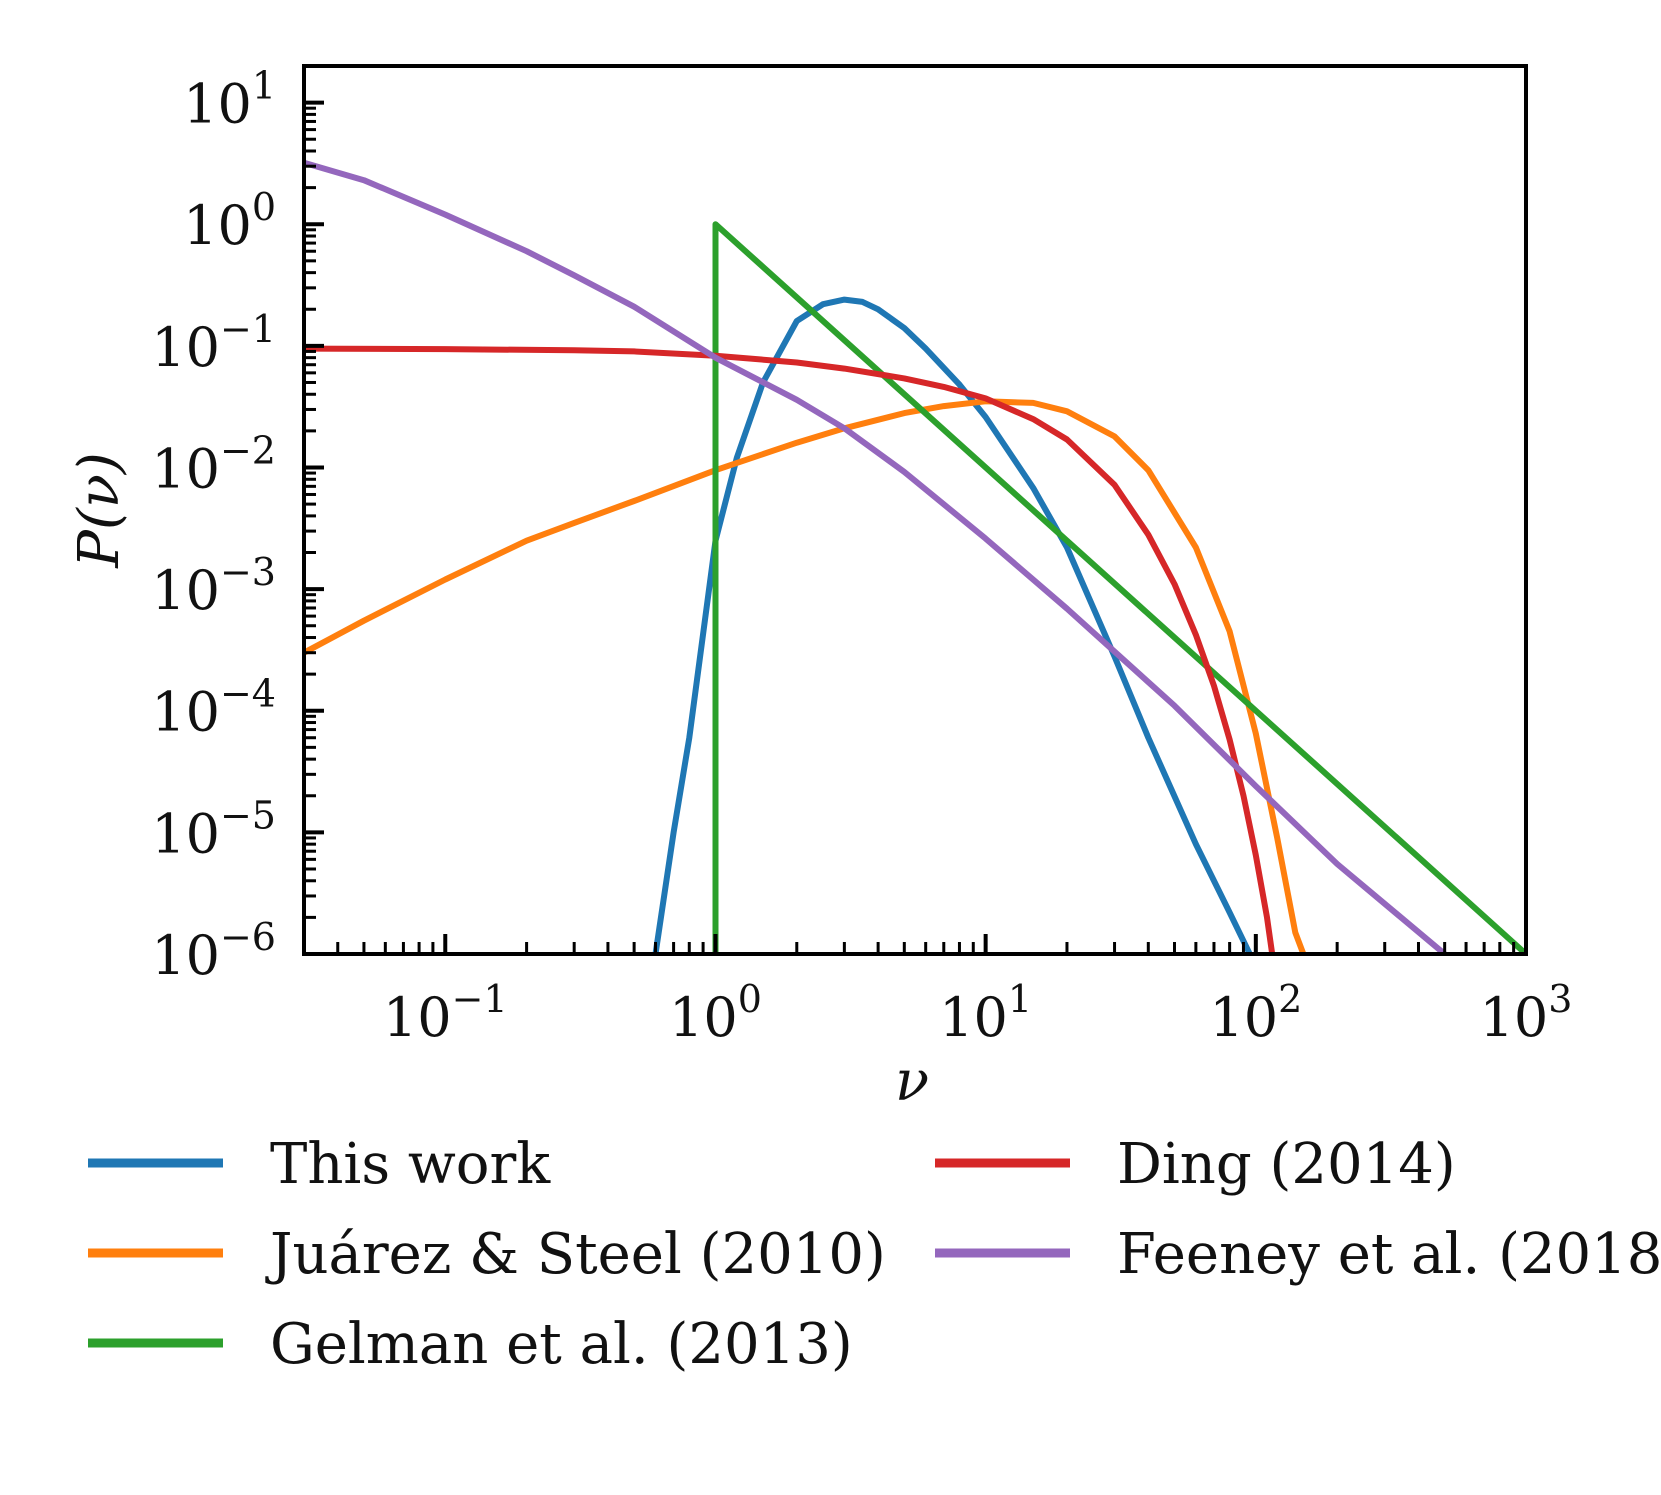 This screenshot has width=1661, height=1495. I want to click on x-tick-label: 10³, so click(1526, 1013).